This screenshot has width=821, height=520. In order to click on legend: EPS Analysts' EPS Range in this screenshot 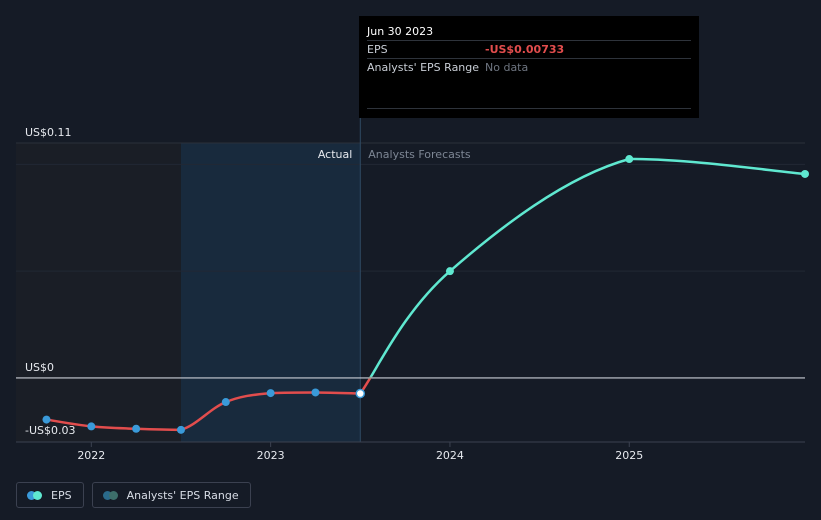, I will do `click(133, 495)`.